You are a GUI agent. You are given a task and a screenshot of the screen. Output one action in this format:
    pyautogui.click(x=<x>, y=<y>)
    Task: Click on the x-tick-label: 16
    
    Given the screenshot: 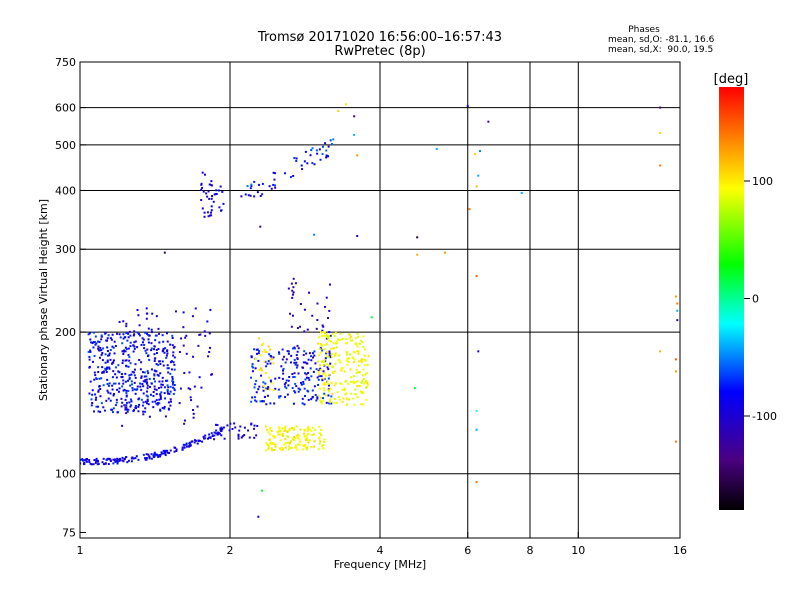 What is the action you would take?
    pyautogui.click(x=680, y=550)
    